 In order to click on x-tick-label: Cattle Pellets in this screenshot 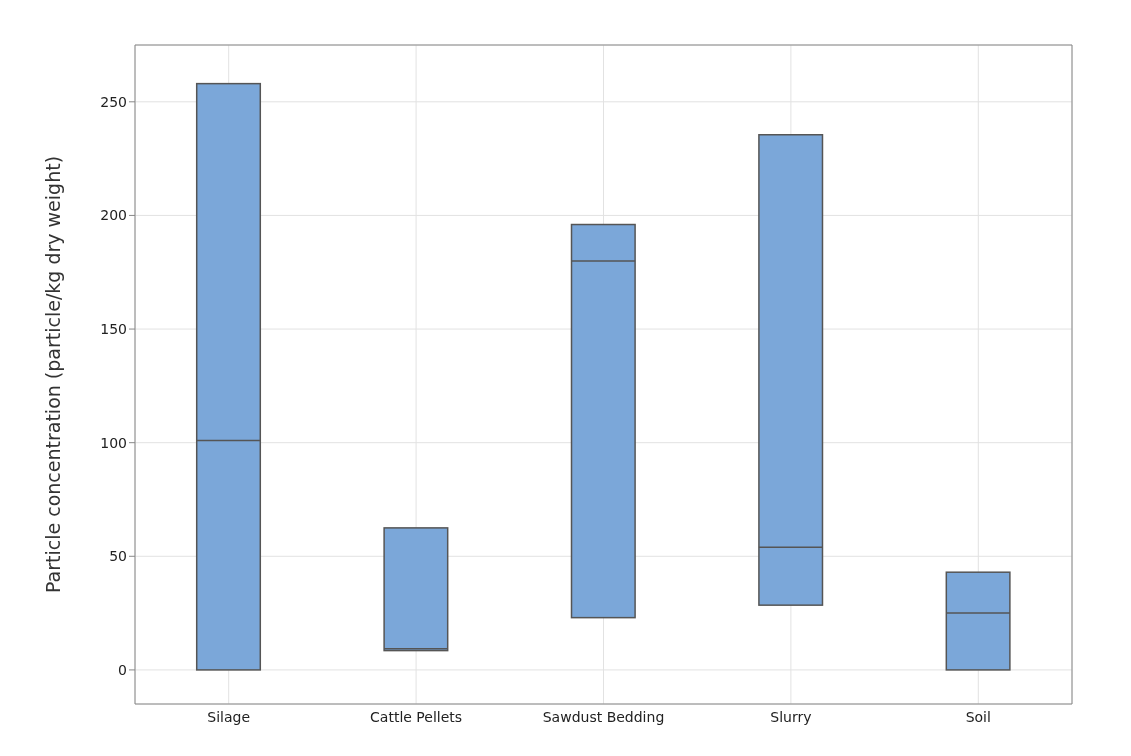, I will do `click(416, 716)`.